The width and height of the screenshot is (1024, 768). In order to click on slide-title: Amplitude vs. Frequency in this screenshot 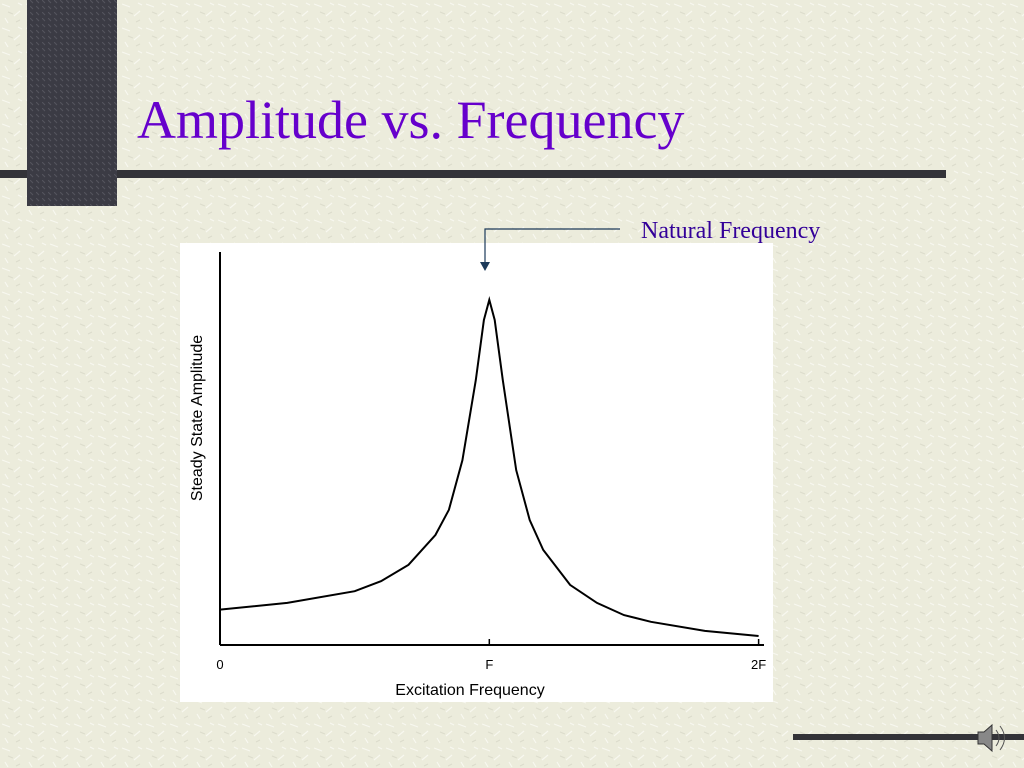, I will do `click(410, 120)`.